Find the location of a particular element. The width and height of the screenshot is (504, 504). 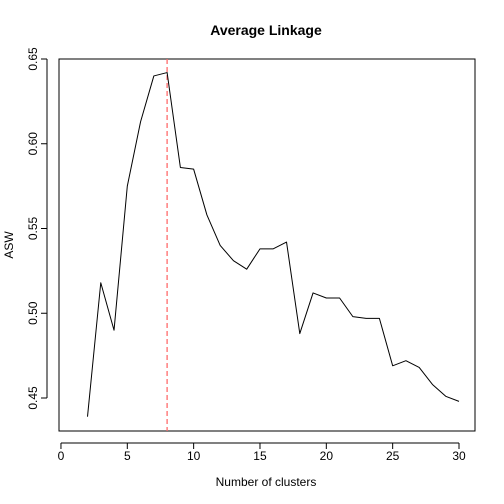

x-tick-label: 10 is located at coordinates (194, 456).